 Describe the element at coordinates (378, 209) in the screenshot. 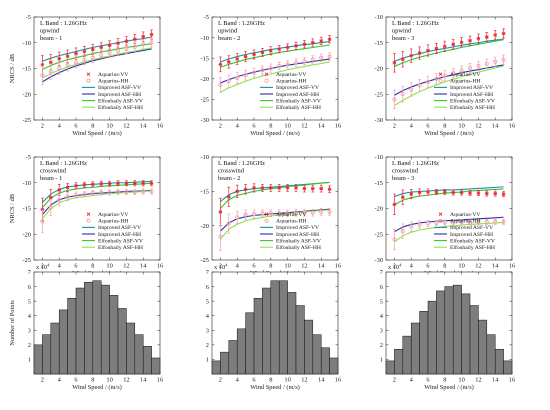

I see `y-tick-label: -20` at that location.